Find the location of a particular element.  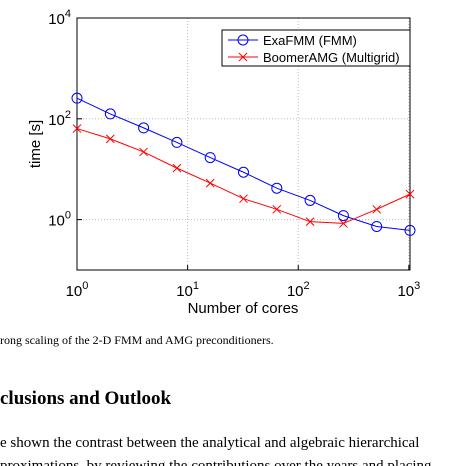

y-tick-label-exponent: 0 is located at coordinates (68, 216).